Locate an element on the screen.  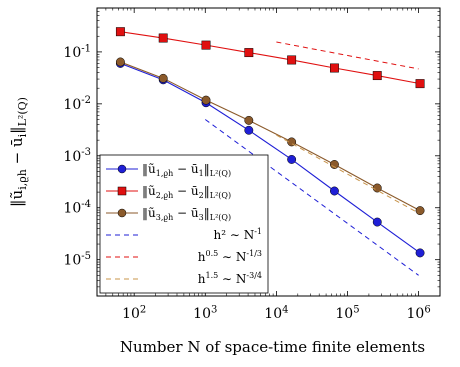
legend-entry-label: h1.5 ∼ N-3/4 is located at coordinates (230, 278).